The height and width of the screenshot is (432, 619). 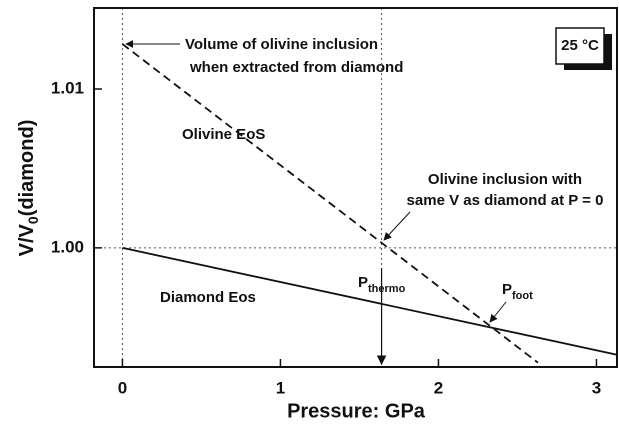 What do you see at coordinates (27, 168) in the screenshot?
I see `y-label-rest: (diamond)` at bounding box center [27, 168].